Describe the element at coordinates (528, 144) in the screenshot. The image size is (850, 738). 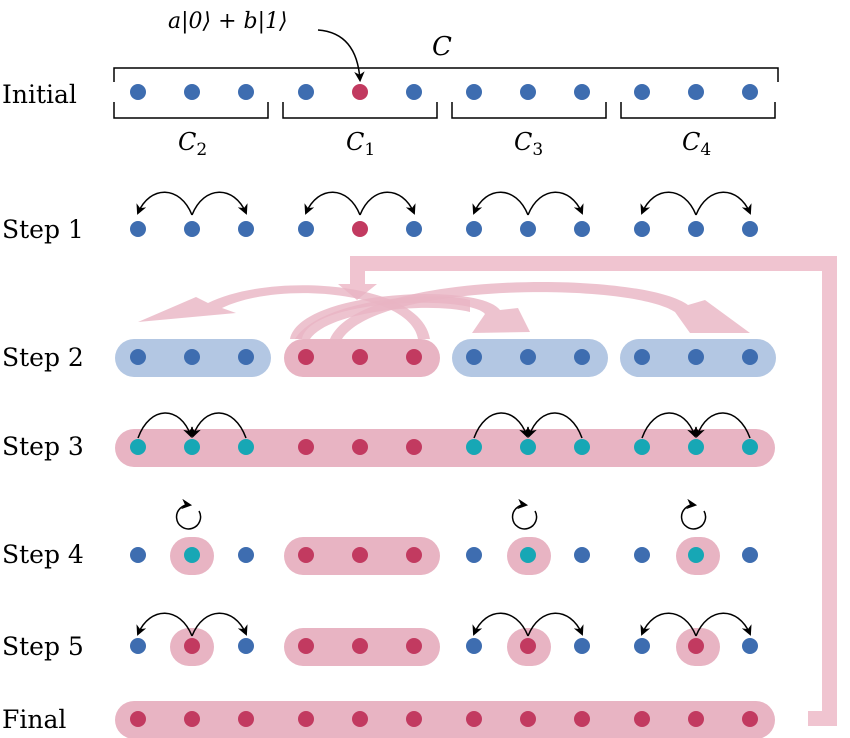
I see `sub-brace-label-c3: C3` at that location.